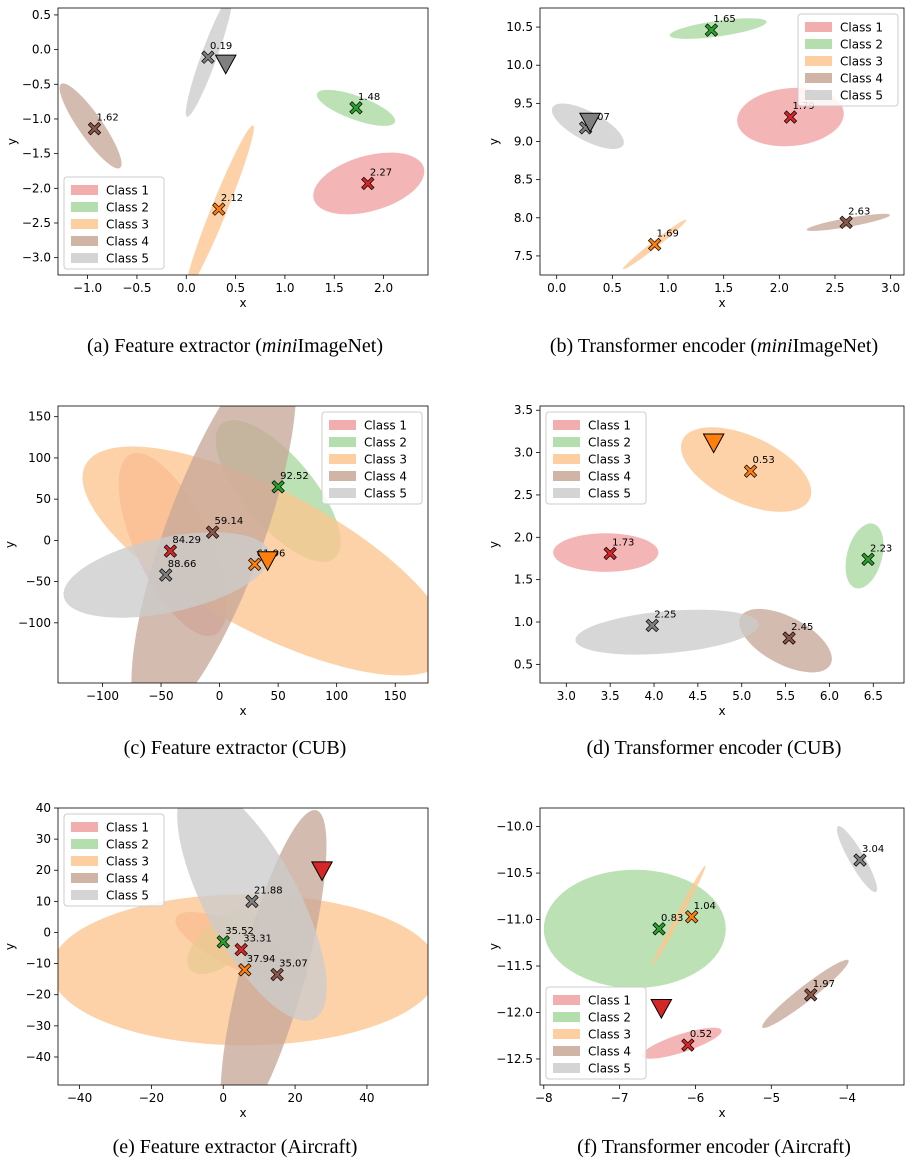 The height and width of the screenshot is (1167, 912). What do you see at coordinates (366, 1098) in the screenshot?
I see `x-tick-label: 40` at bounding box center [366, 1098].